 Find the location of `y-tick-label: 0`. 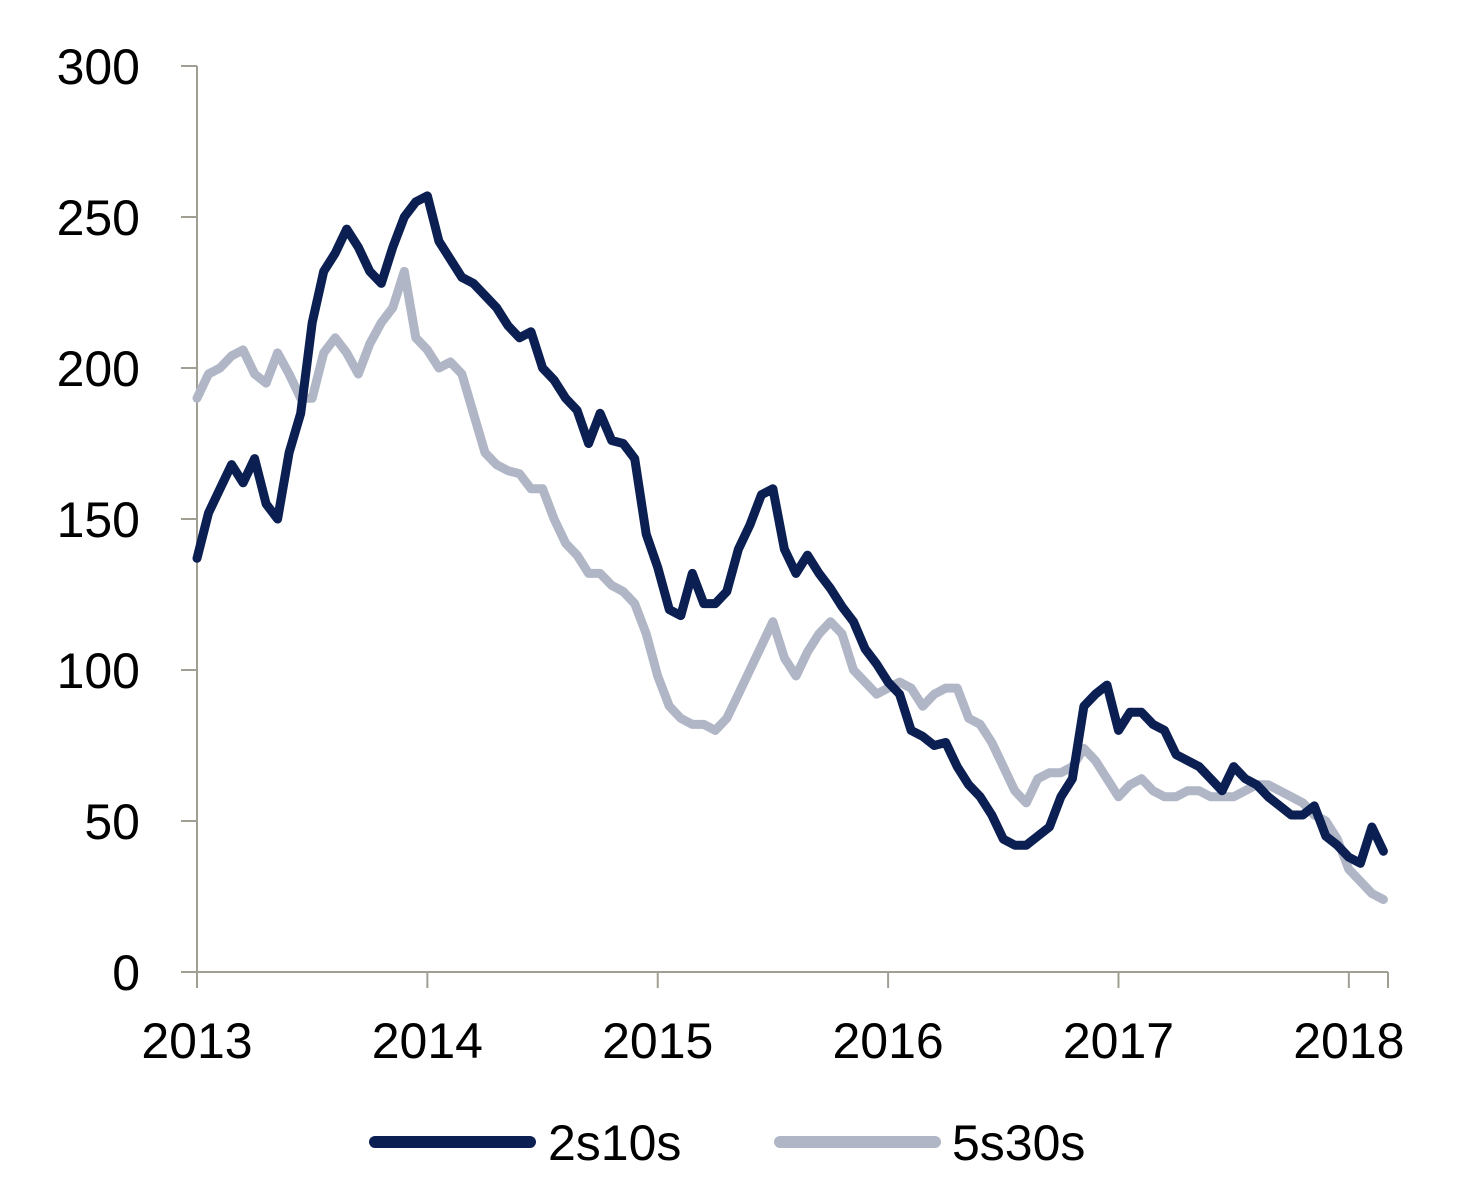

y-tick-label: 0 is located at coordinates (126, 973).